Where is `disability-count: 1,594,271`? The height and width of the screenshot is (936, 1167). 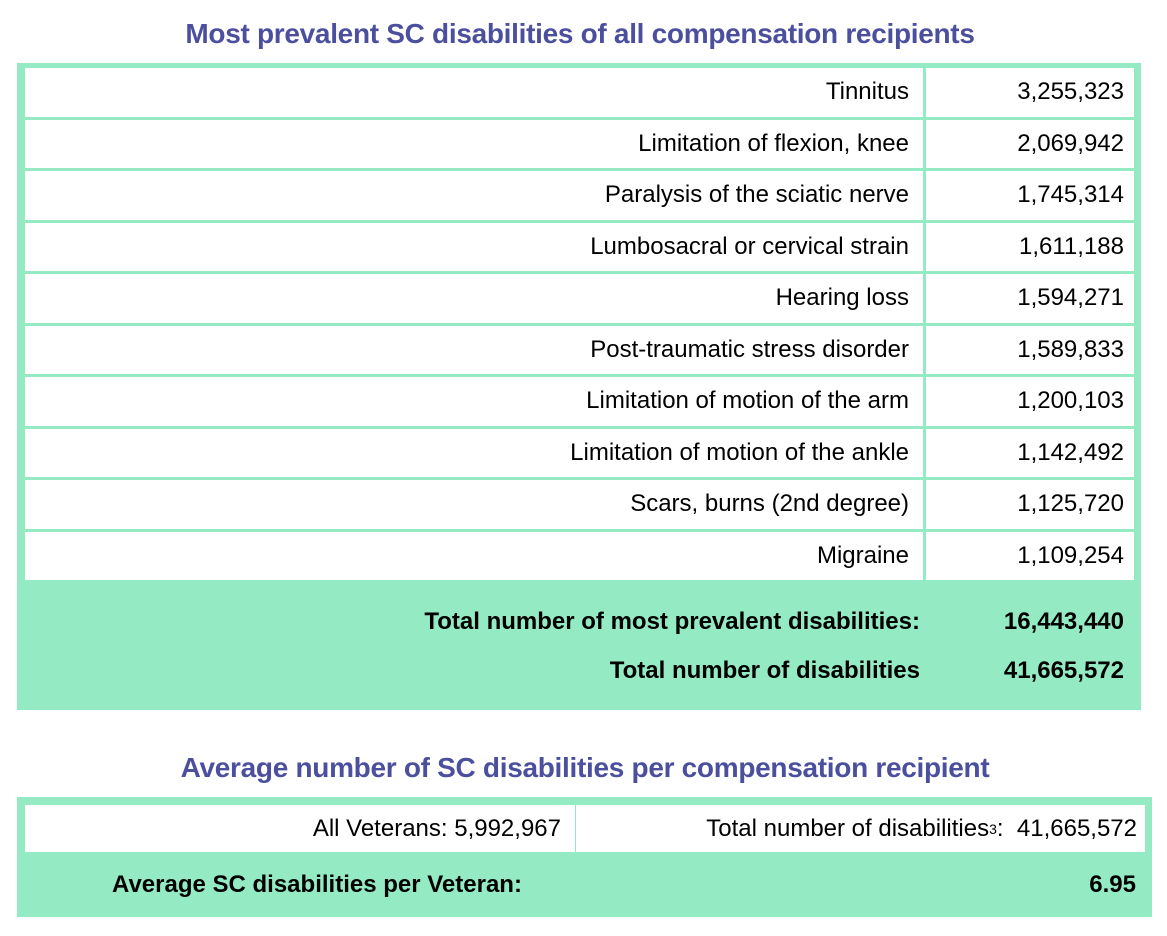
disability-count: 1,594,271 is located at coordinates (1030, 298).